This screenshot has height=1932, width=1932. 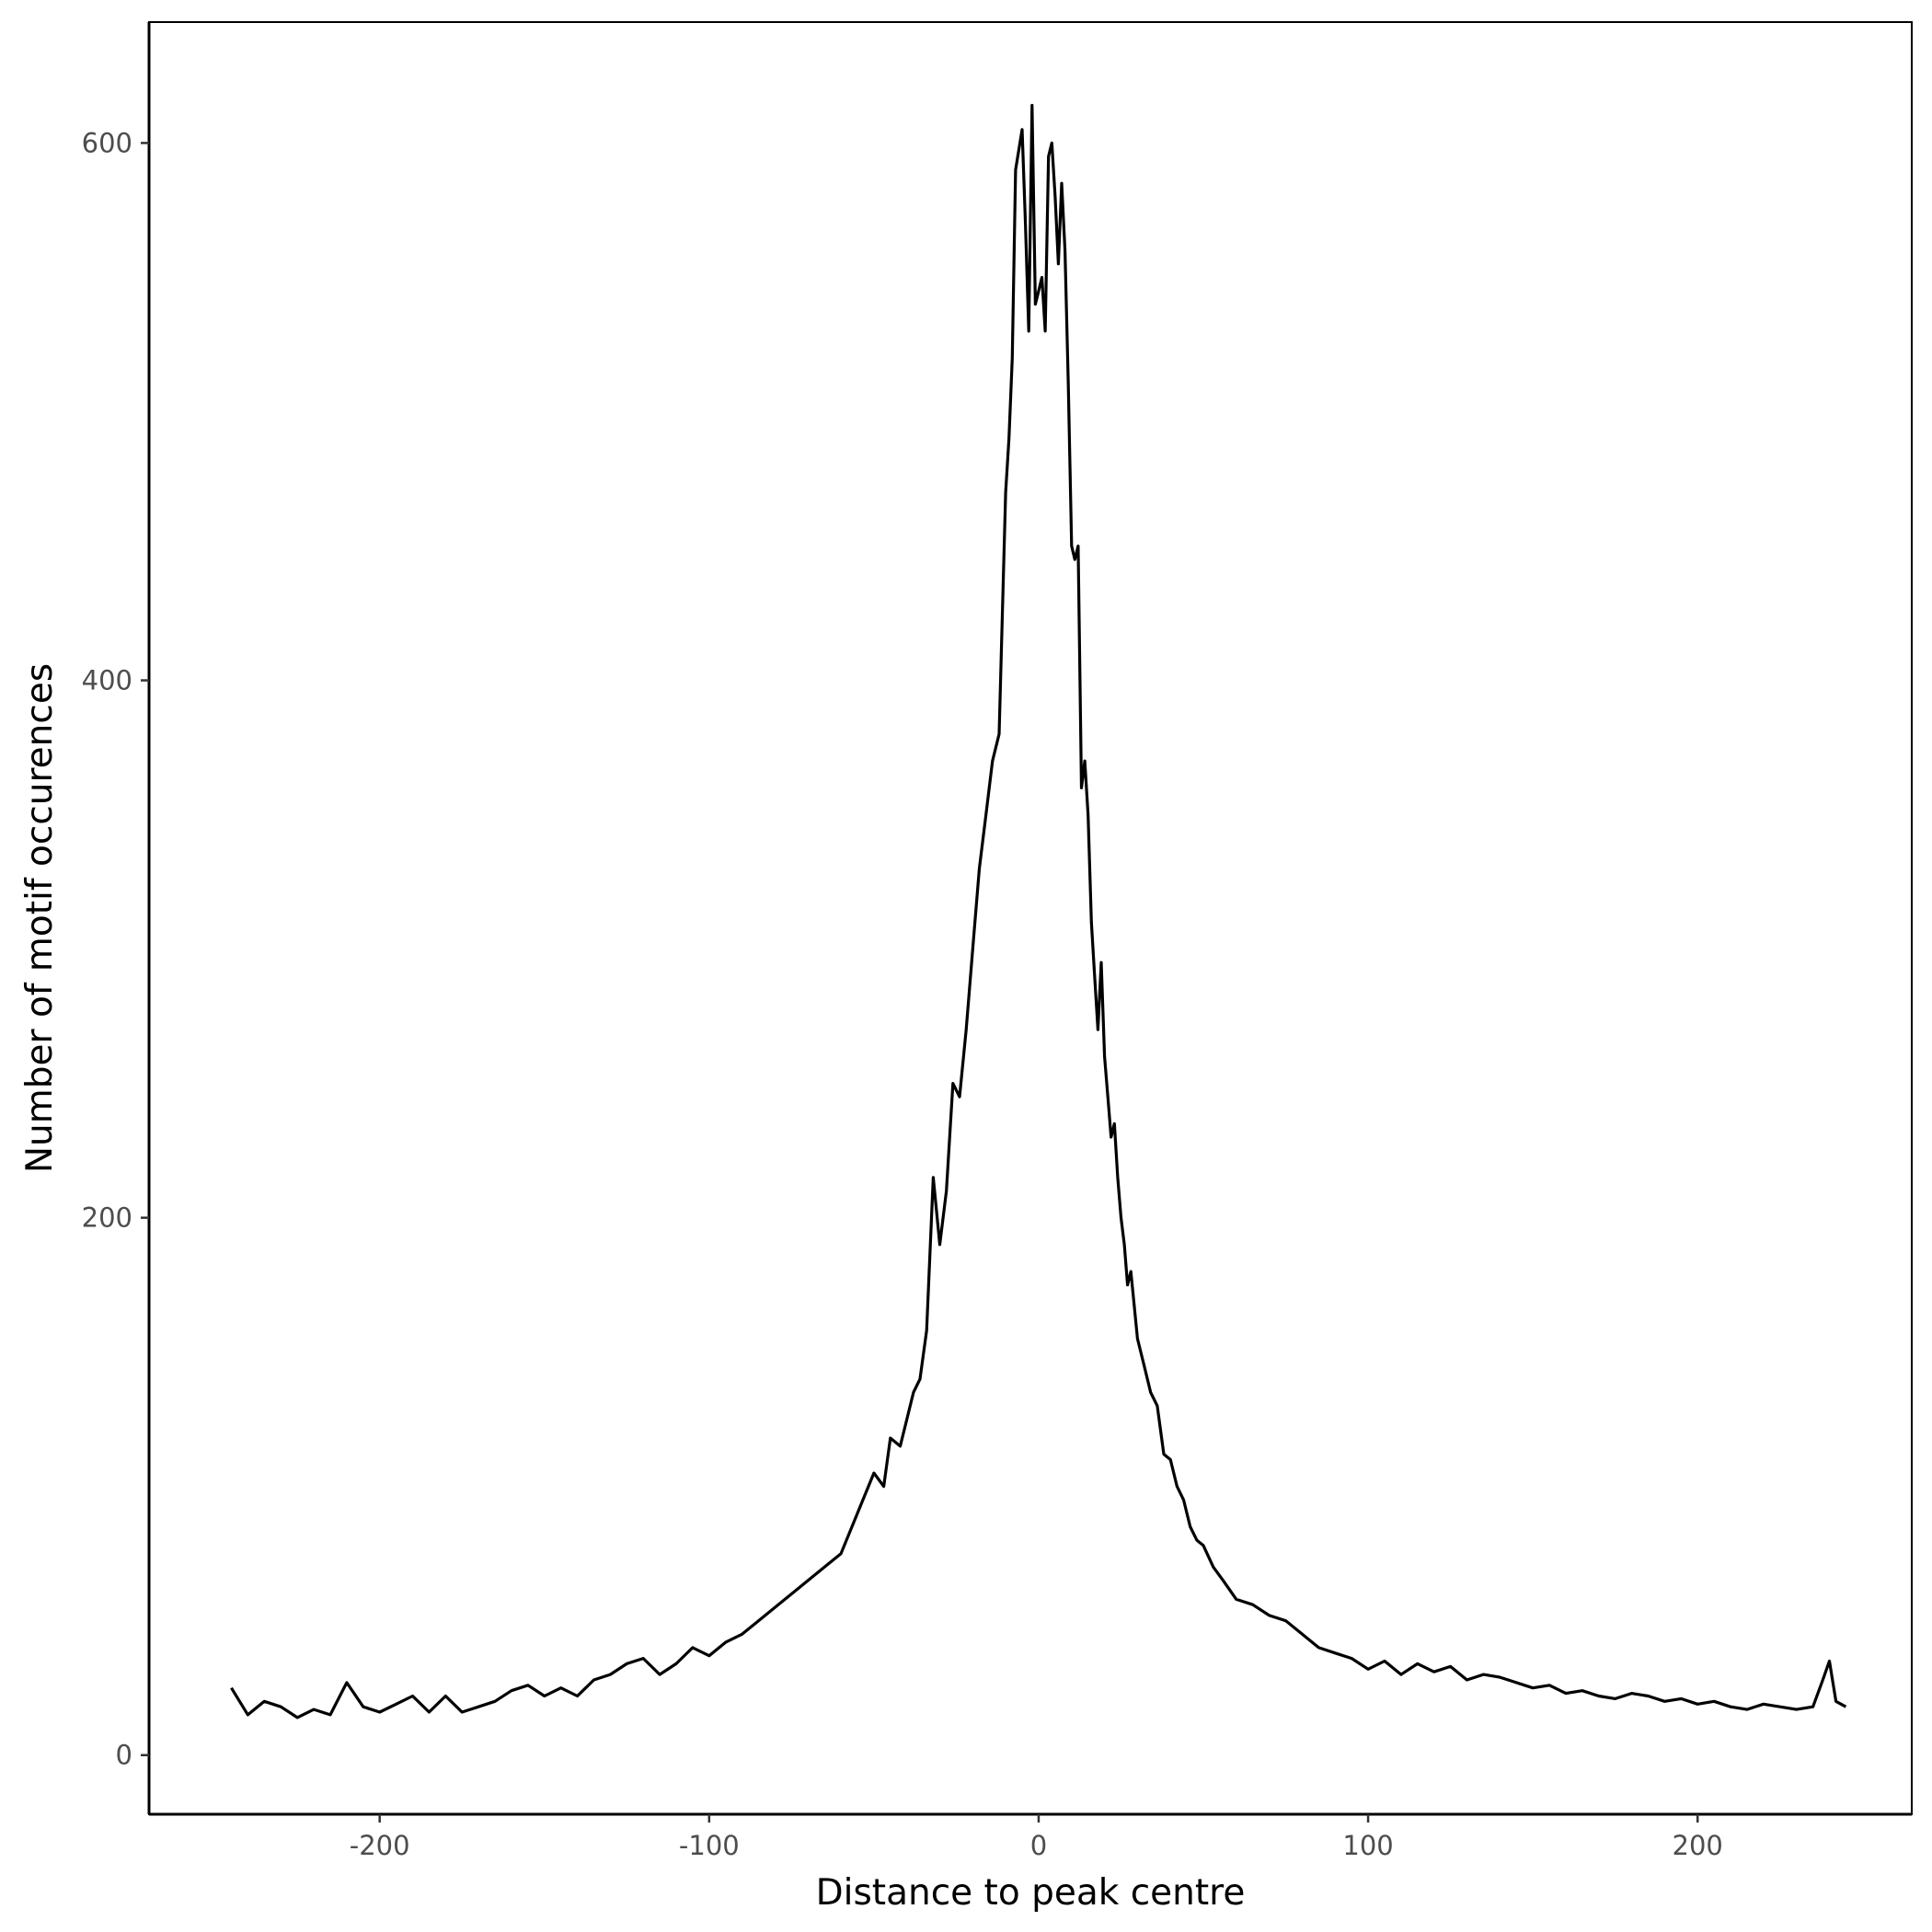 I want to click on y-tick-label: 600, so click(x=107, y=142).